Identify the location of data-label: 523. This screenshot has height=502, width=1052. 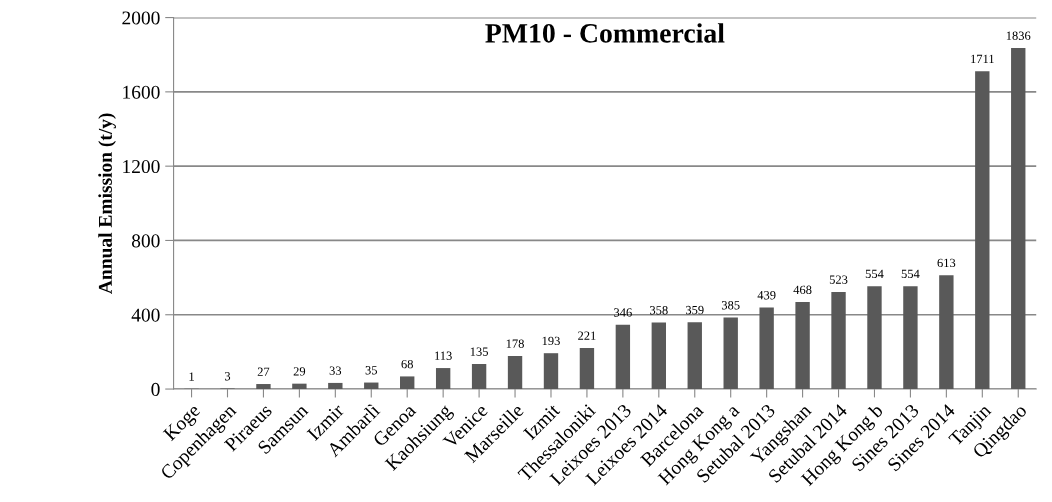
(838, 279).